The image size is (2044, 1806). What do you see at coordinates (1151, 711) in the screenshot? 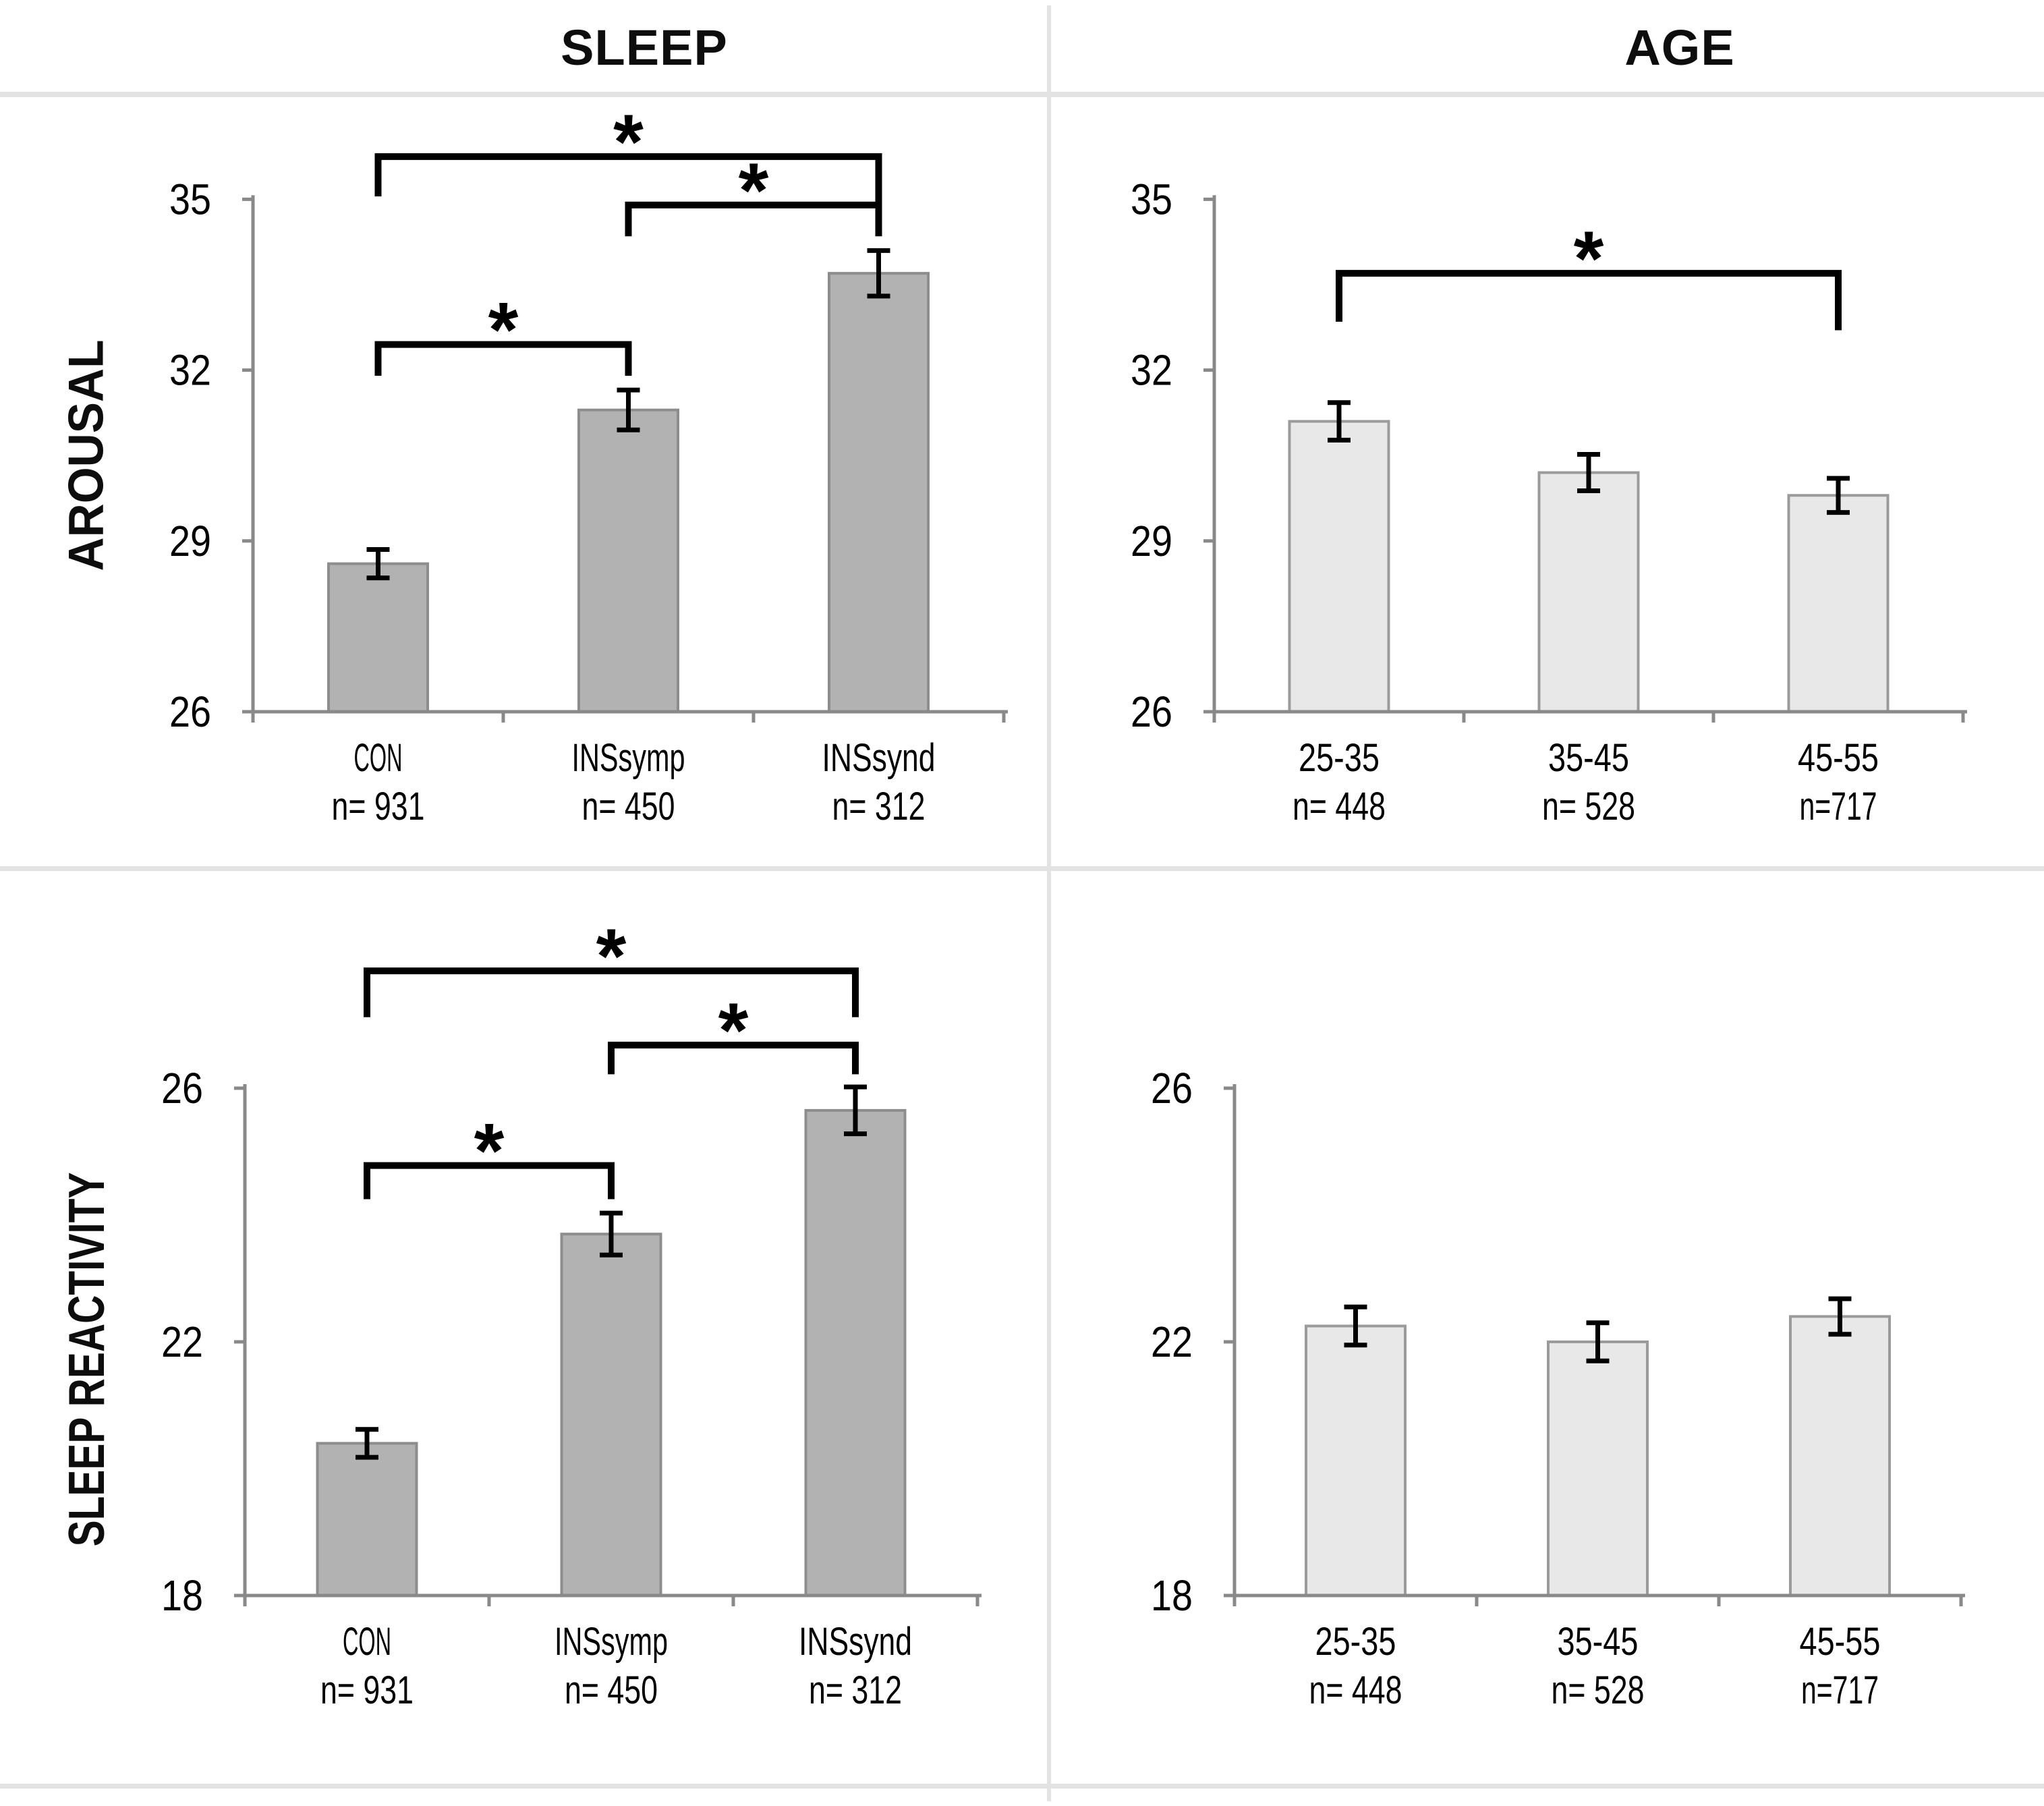
I see `y-tick-label-age-arousal-26: 26` at bounding box center [1151, 711].